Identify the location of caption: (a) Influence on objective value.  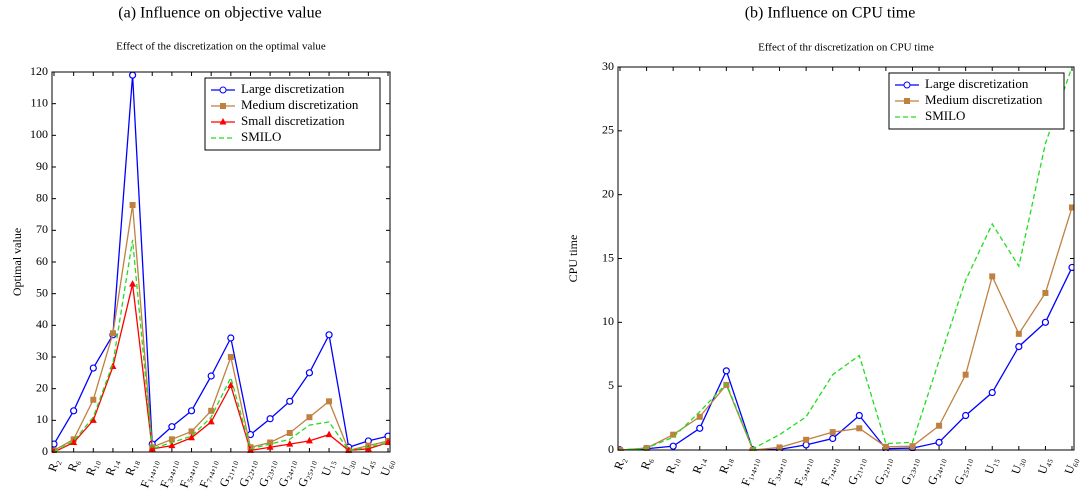
(219, 13).